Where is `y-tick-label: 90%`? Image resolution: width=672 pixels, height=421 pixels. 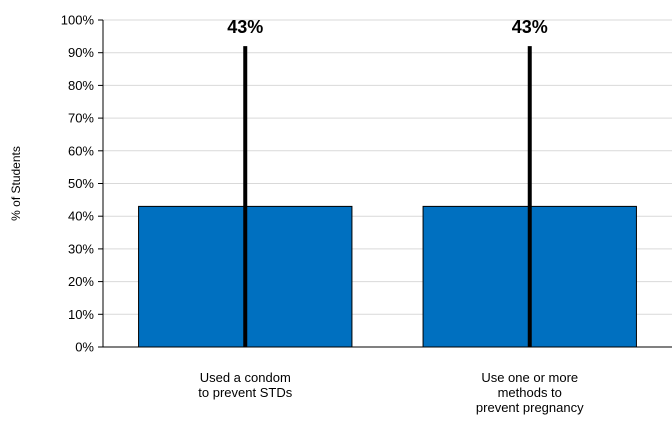
y-tick-label: 90% is located at coordinates (81, 52).